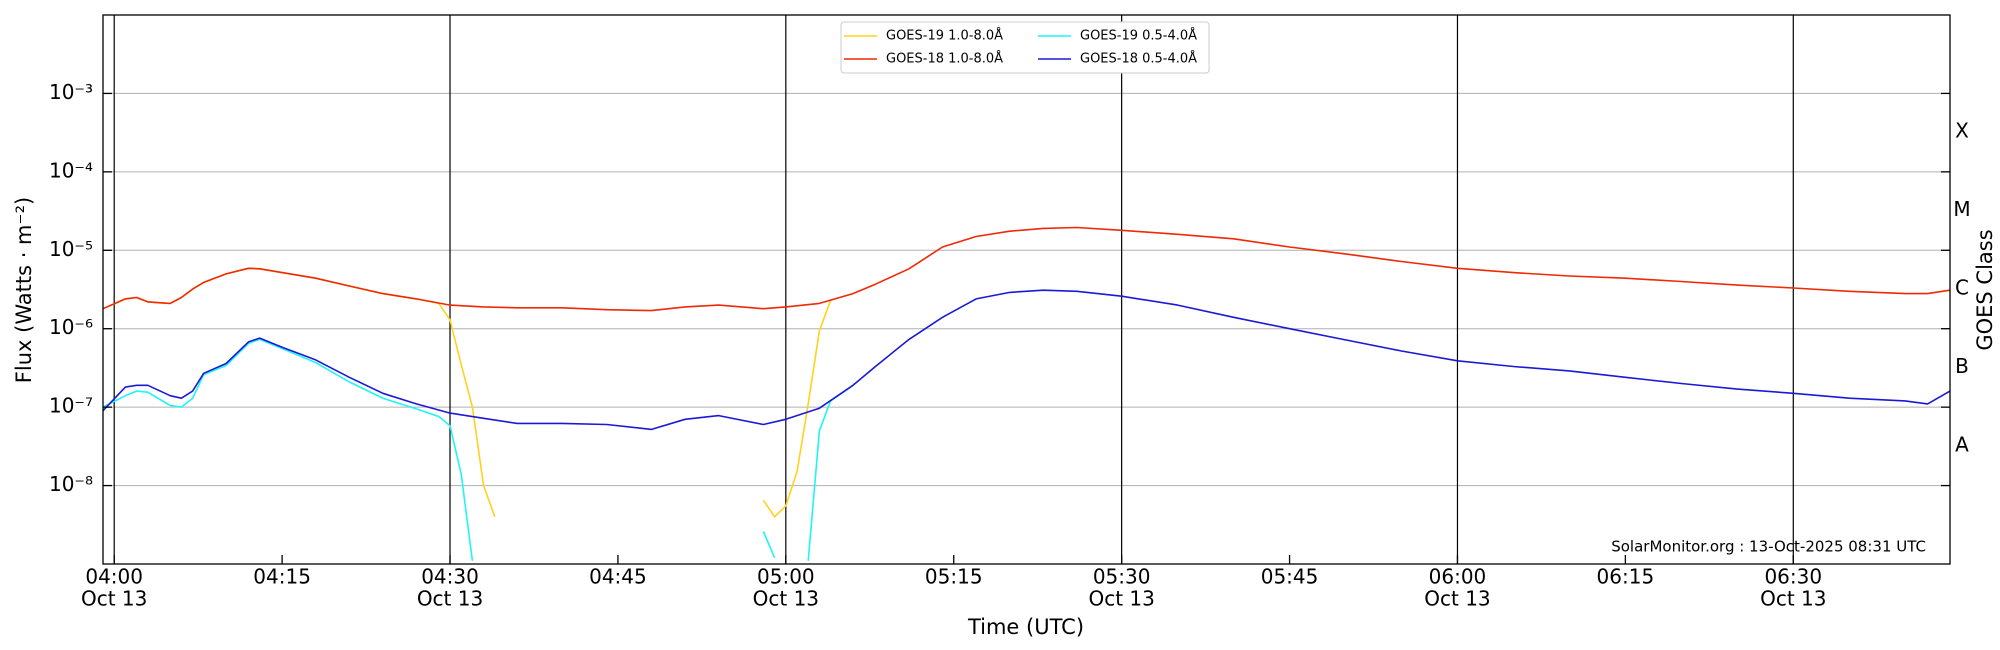 The height and width of the screenshot is (650, 2000). Describe the element at coordinates (786, 577) in the screenshot. I see `x-tick-label: 05:00` at that location.